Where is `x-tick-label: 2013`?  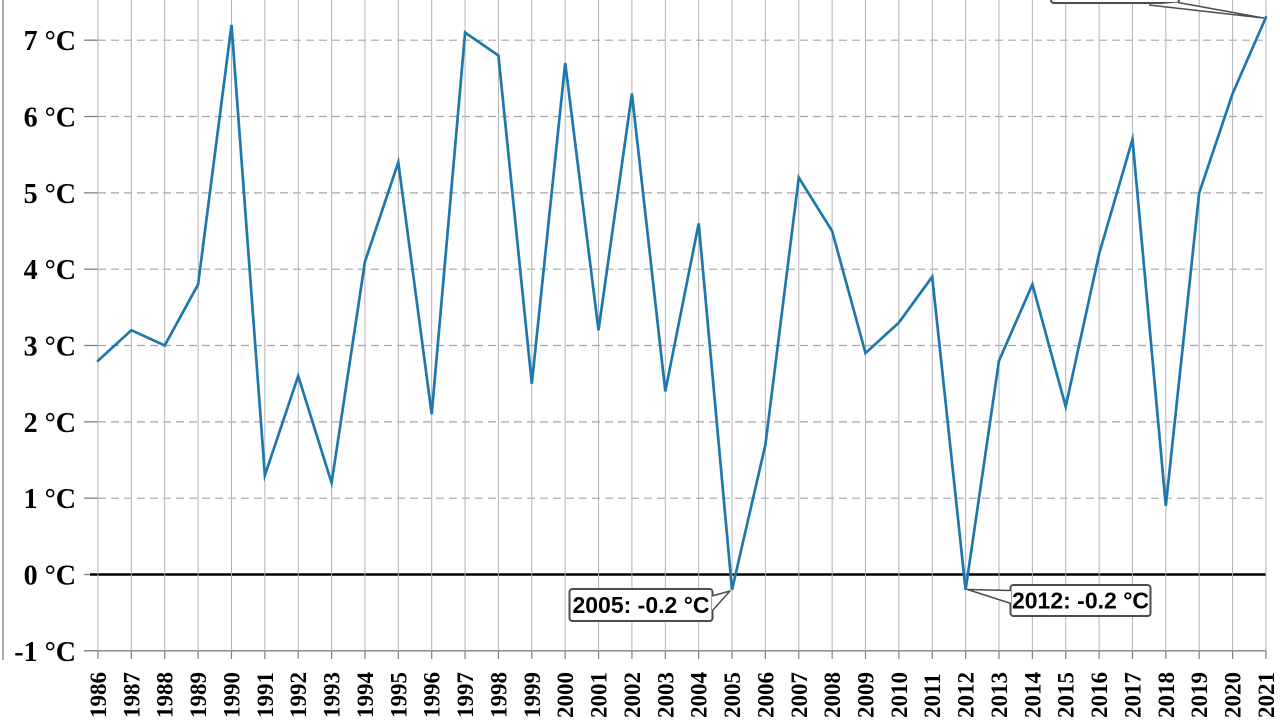
x-tick-label: 2013 is located at coordinates (999, 695).